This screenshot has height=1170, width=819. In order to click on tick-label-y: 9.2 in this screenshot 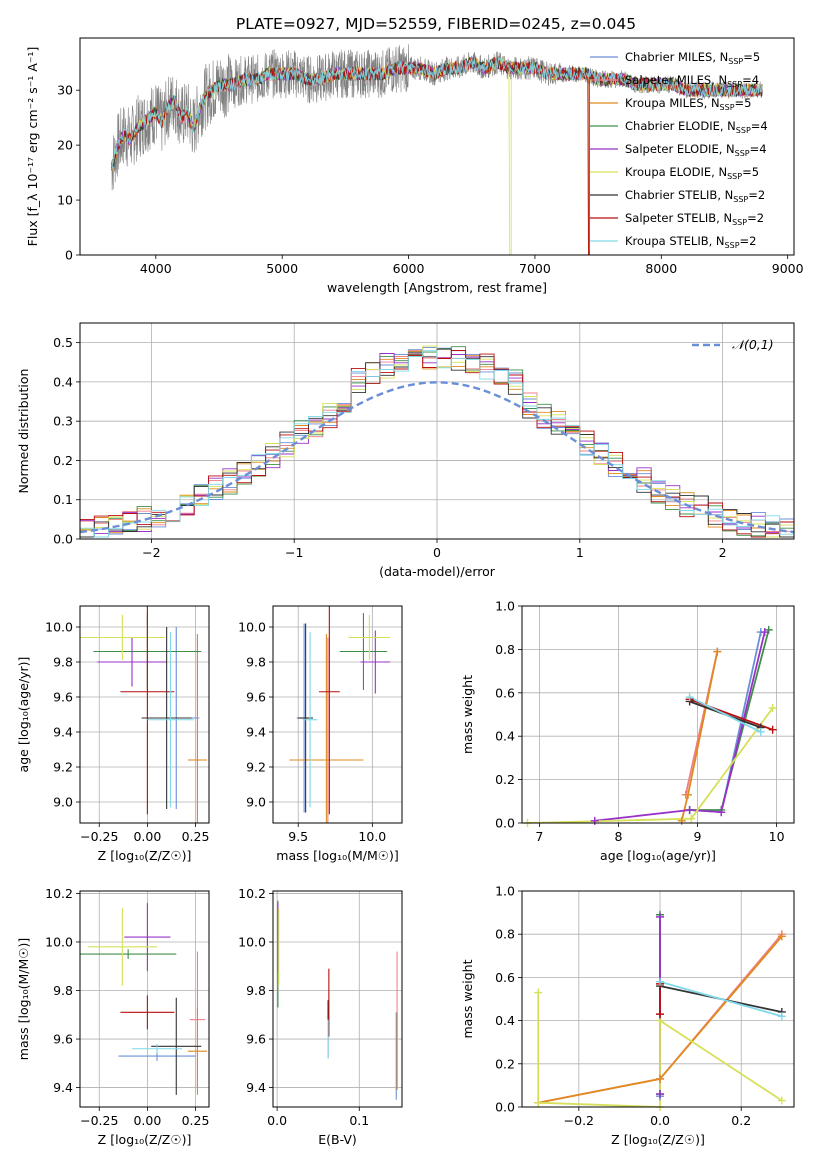, I will do `click(63, 767)`.